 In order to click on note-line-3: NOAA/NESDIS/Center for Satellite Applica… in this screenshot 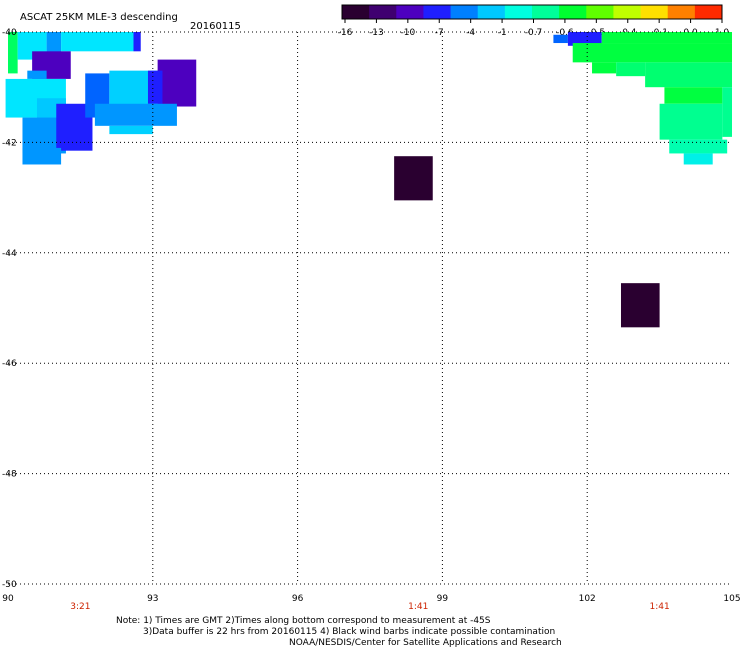, I will do `click(425, 643)`.